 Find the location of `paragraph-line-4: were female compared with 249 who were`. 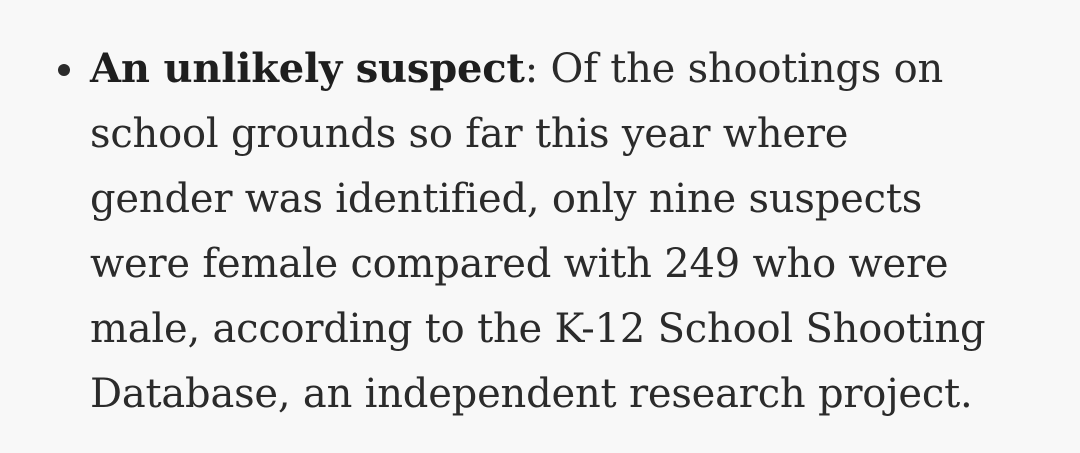

paragraph-line-4: were female compared with 249 who were is located at coordinates (519, 264).